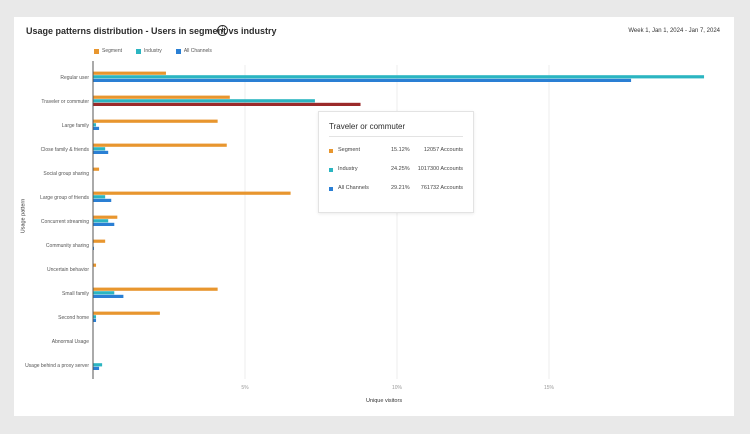 This screenshot has width=750, height=434. What do you see at coordinates (222, 30) in the screenshot?
I see `info-icon: i` at bounding box center [222, 30].